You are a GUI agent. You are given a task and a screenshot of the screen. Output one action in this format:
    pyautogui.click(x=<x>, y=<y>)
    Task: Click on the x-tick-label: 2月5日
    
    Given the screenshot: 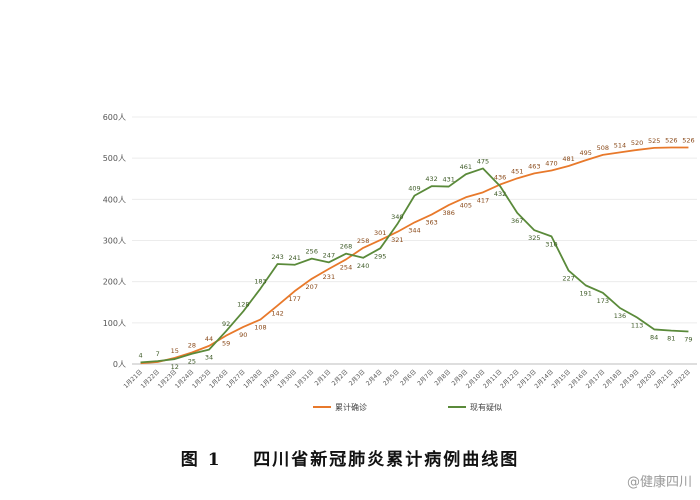 What is the action you would take?
    pyautogui.click(x=391, y=377)
    